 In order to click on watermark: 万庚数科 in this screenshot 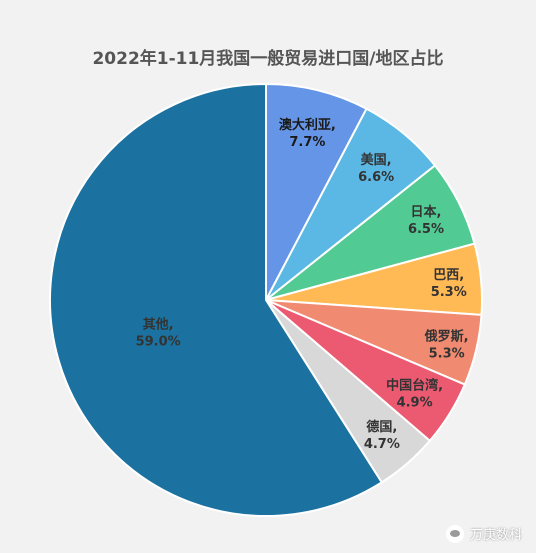, I will do `click(483, 533)`.